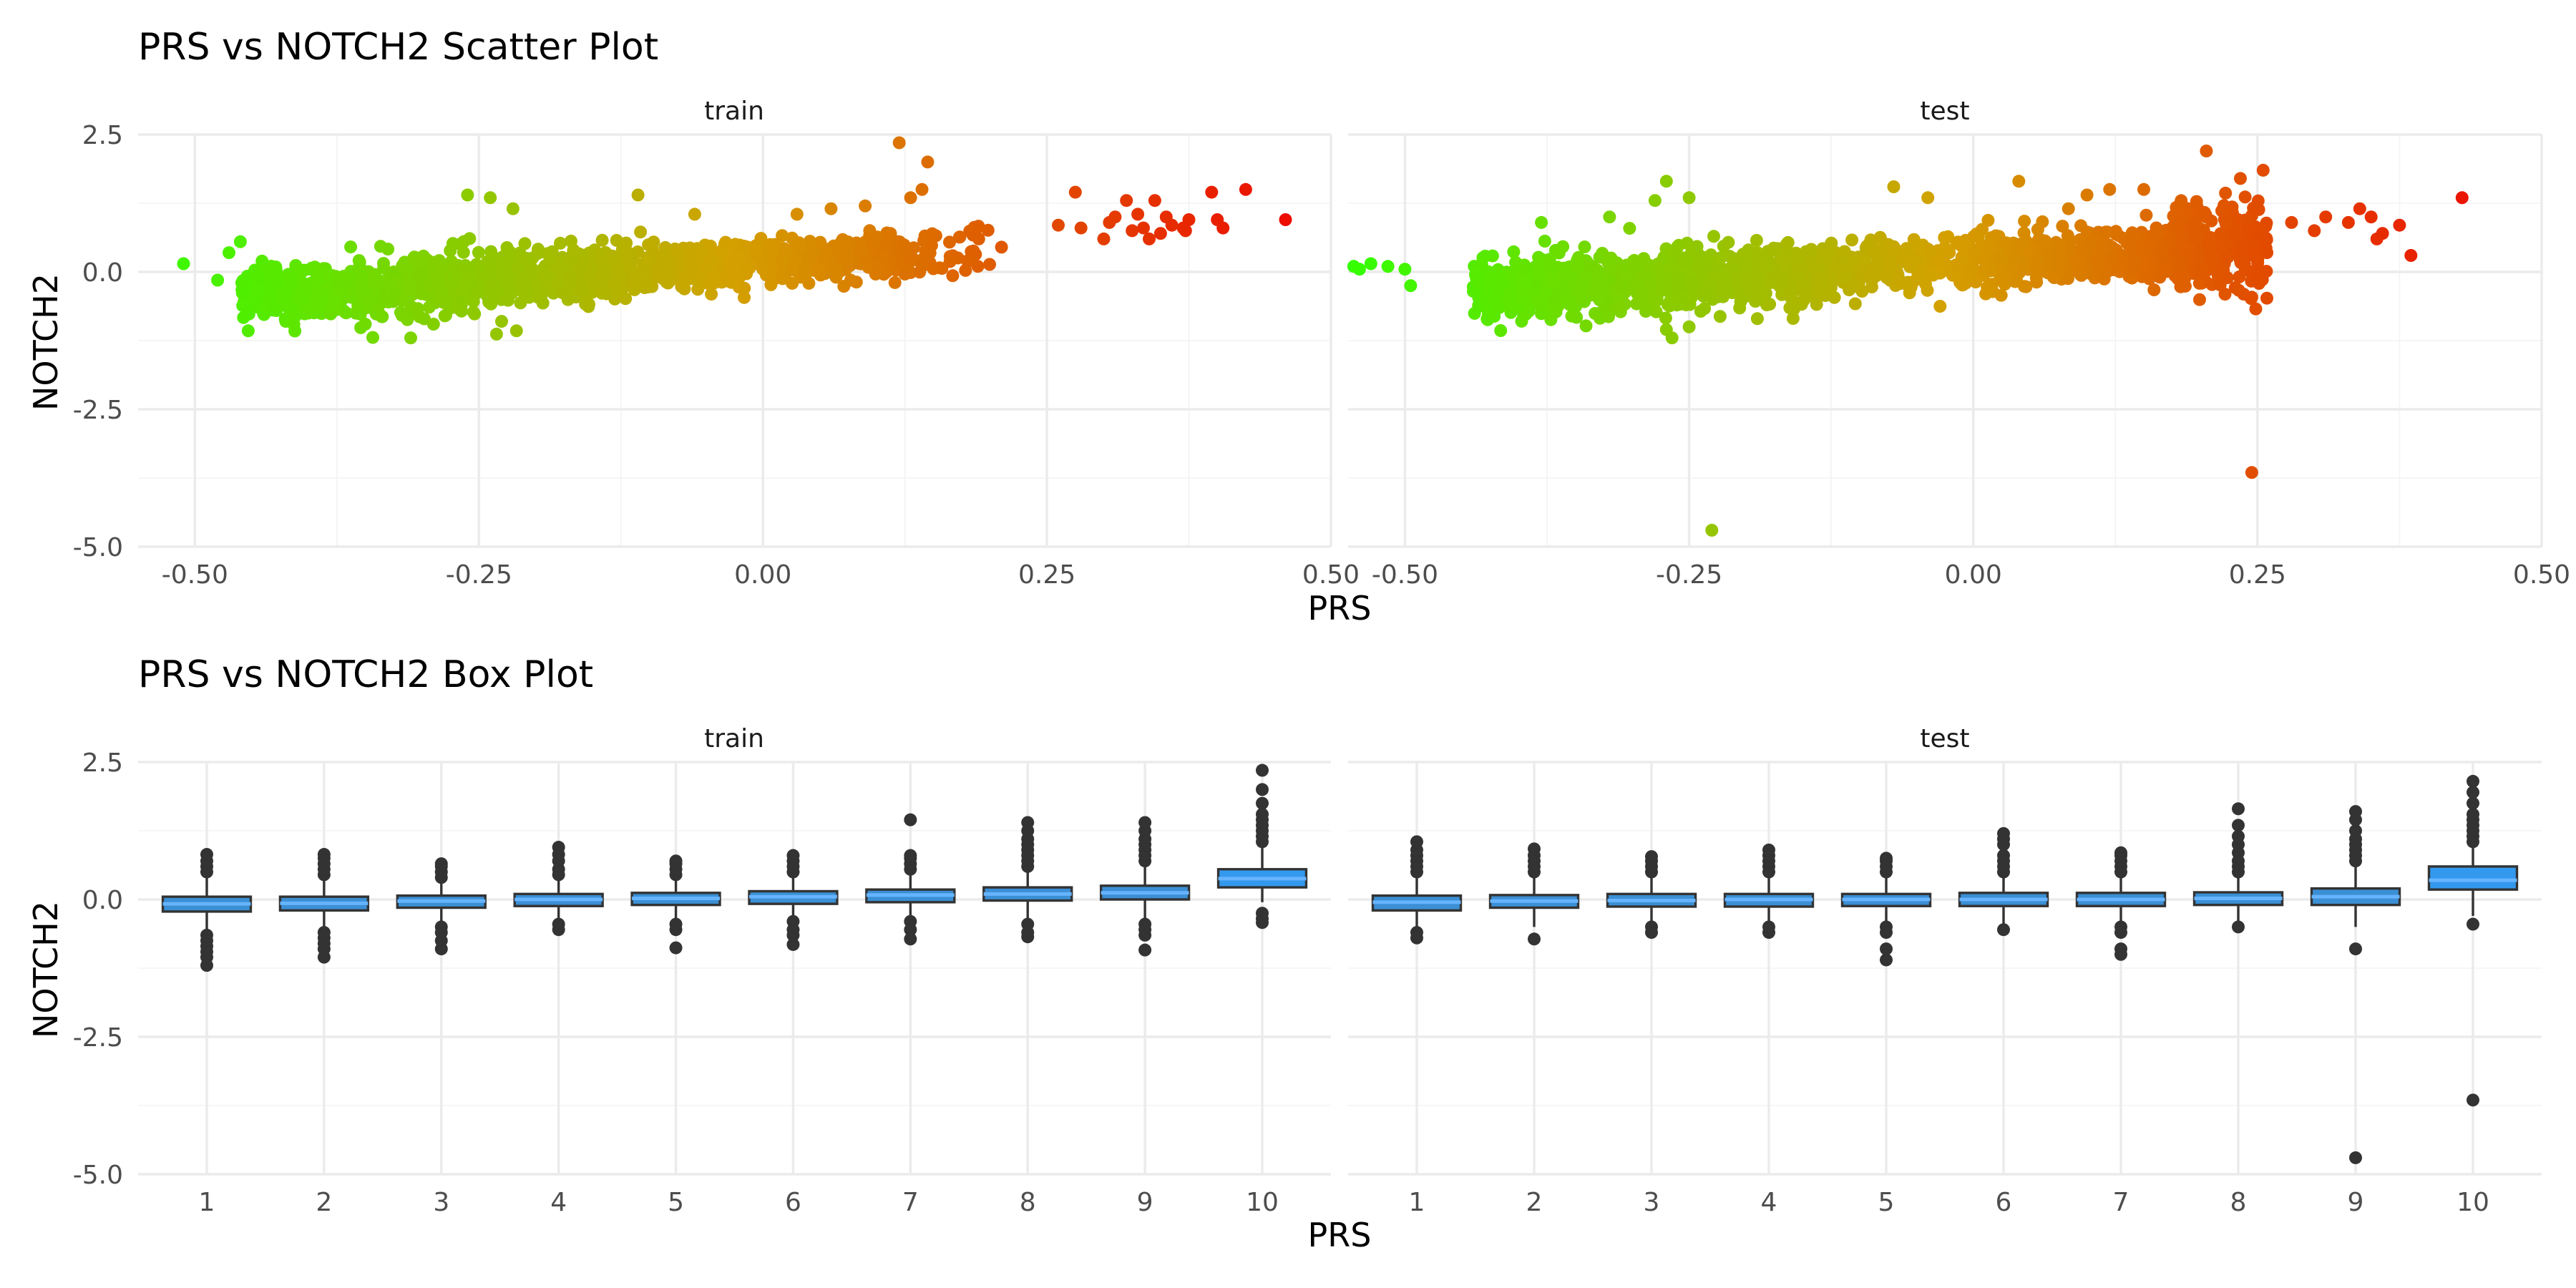  What do you see at coordinates (45, 969) in the screenshot?
I see `y-axis-title: NOTCH2` at bounding box center [45, 969].